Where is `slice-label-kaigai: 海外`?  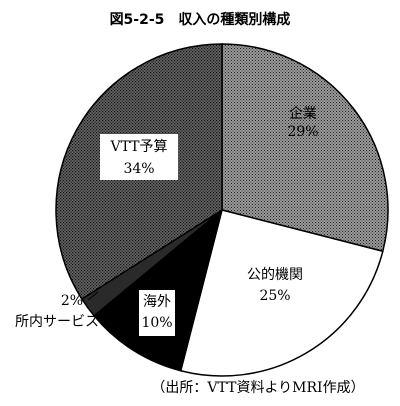 slice-label-kaigai: 海外 is located at coordinates (157, 302).